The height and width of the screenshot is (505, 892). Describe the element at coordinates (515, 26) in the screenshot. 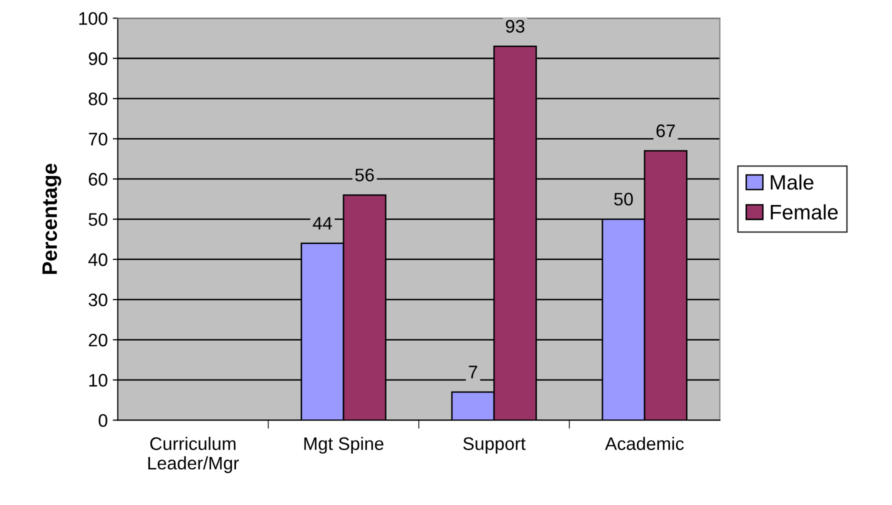

I see `data-label: 93` at that location.